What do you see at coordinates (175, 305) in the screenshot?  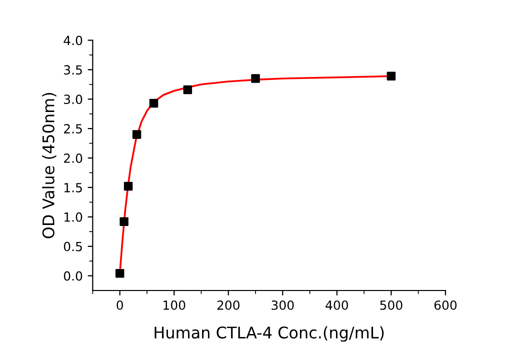 I see `x-tick-label: 100` at bounding box center [175, 305].